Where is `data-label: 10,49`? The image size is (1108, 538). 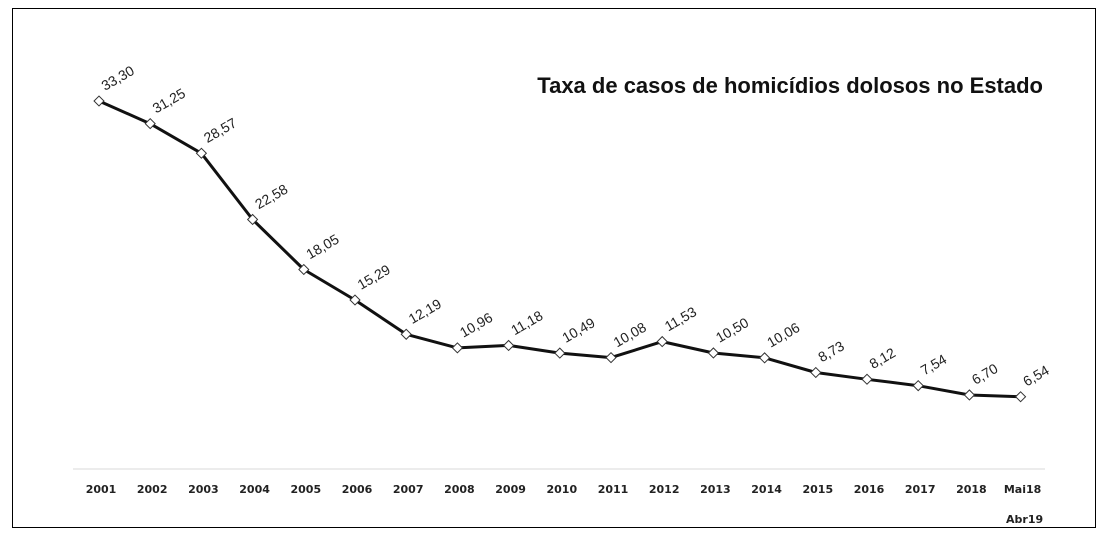
data-label: 10,49 is located at coordinates (578, 329).